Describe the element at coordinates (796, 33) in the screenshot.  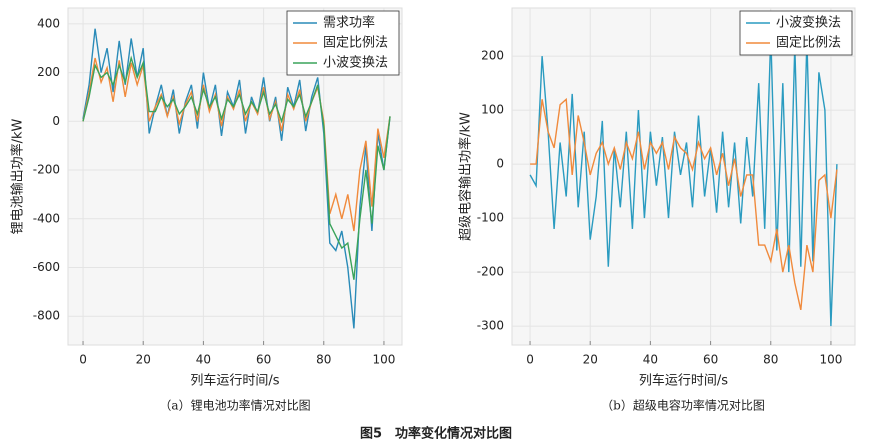
I see `legend-box` at that location.